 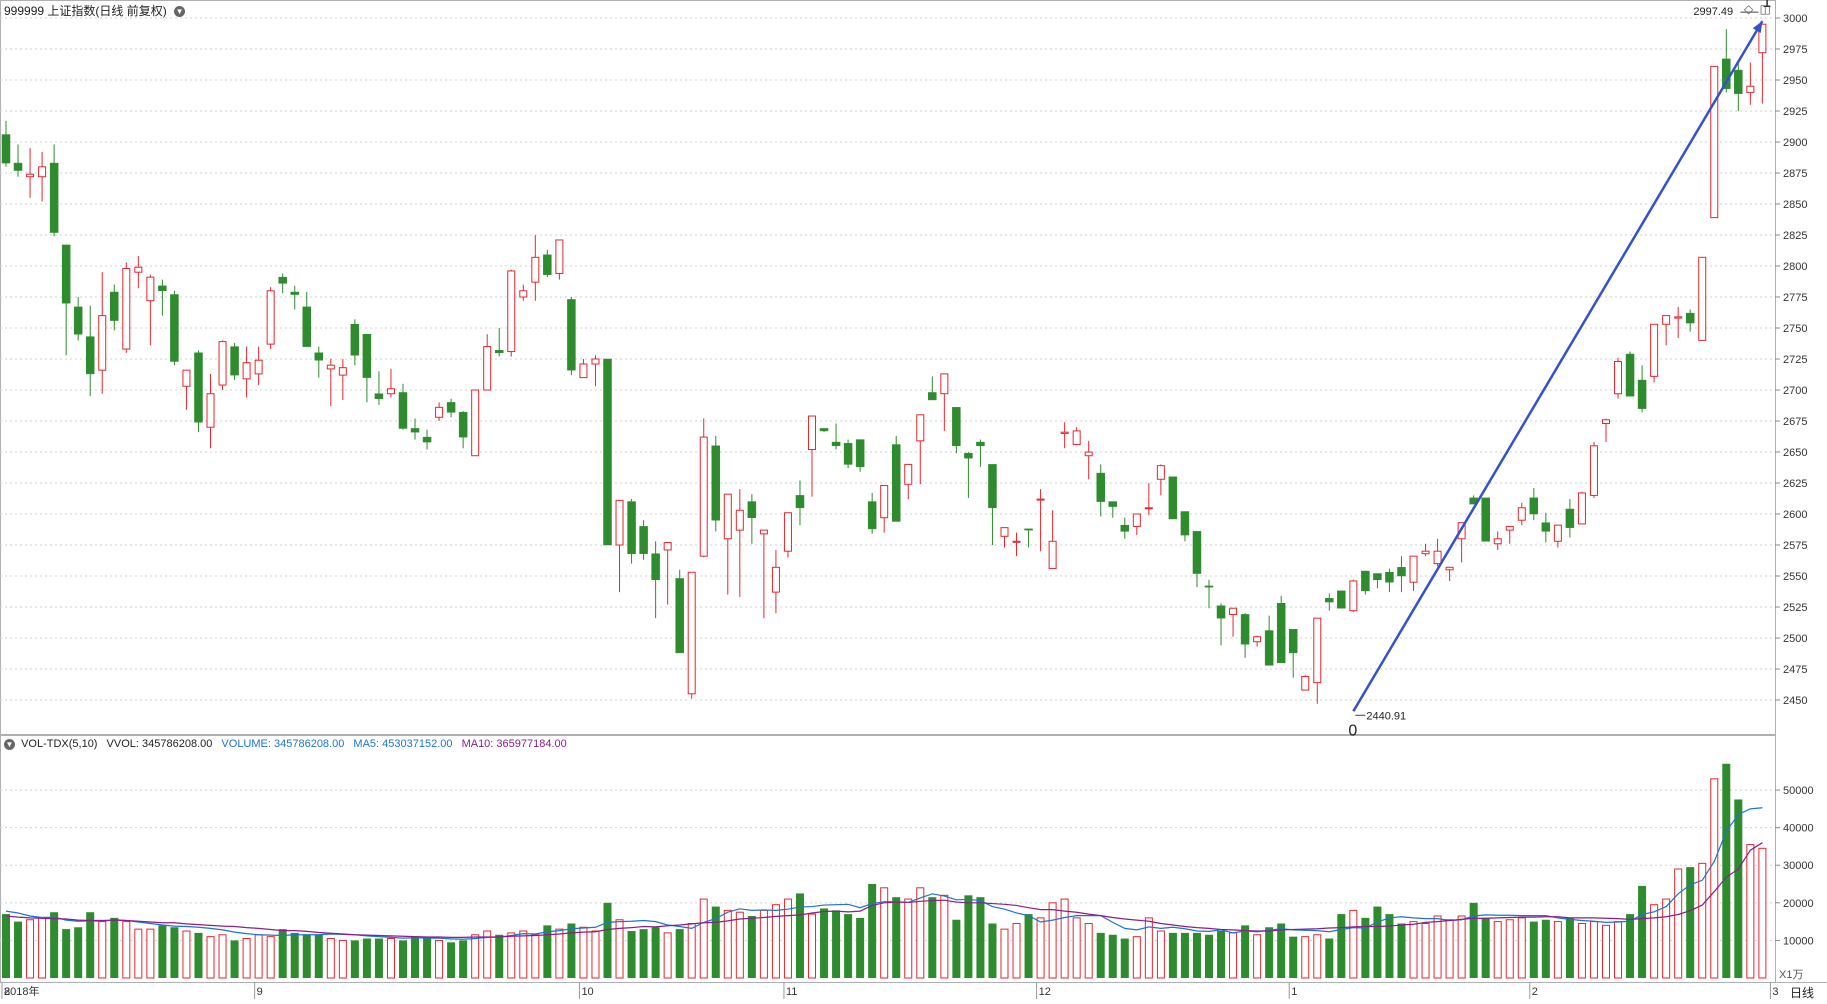 I want to click on indicator-dropdown-icon: ▼, so click(x=9, y=744).